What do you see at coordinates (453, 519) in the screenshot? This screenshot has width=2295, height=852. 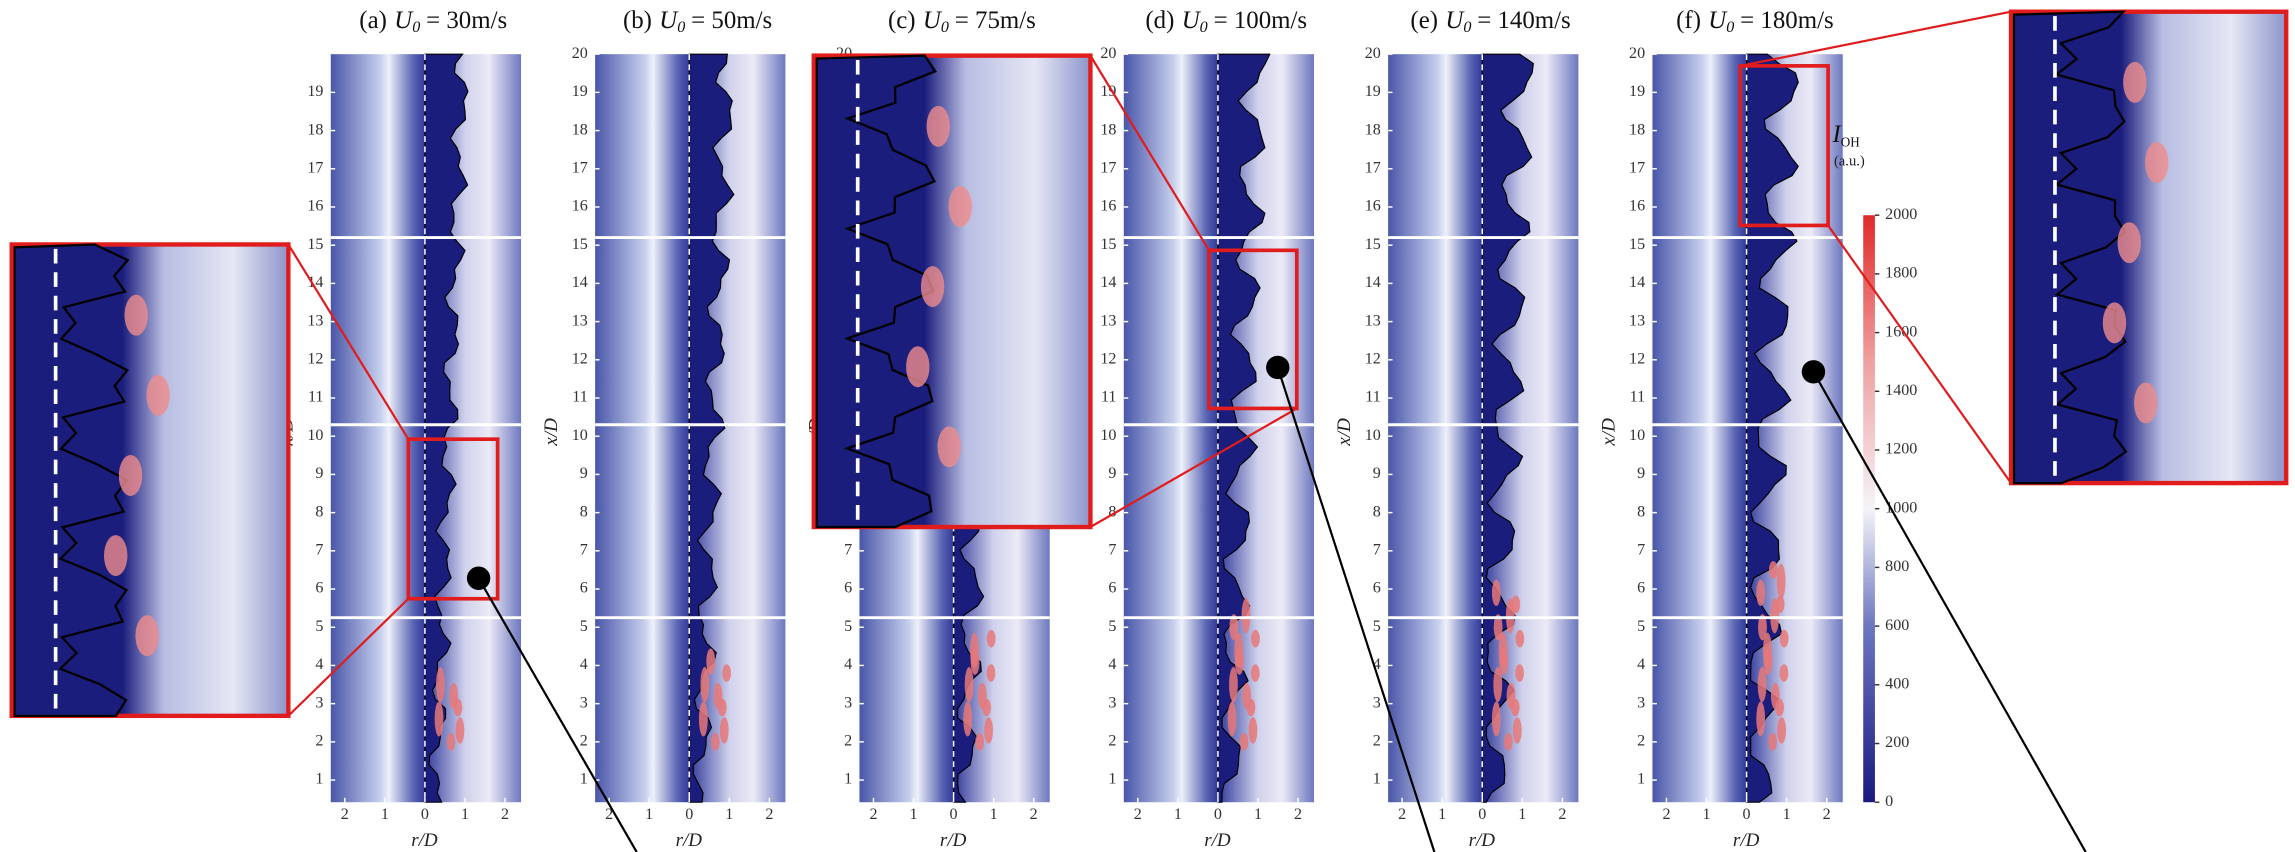 I see `zoom-region` at bounding box center [453, 519].